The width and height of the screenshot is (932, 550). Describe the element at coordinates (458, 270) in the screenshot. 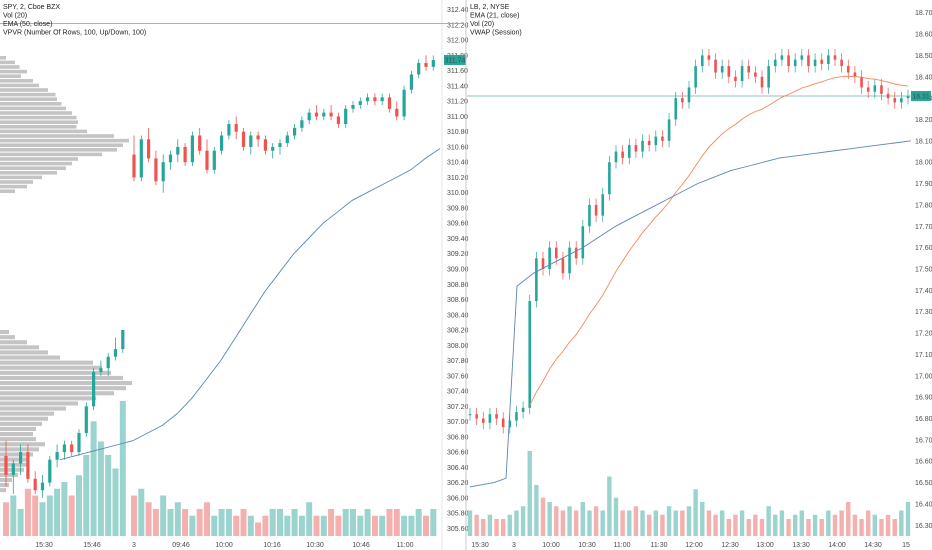

I see `y-tick-label: 309.00` at that location.